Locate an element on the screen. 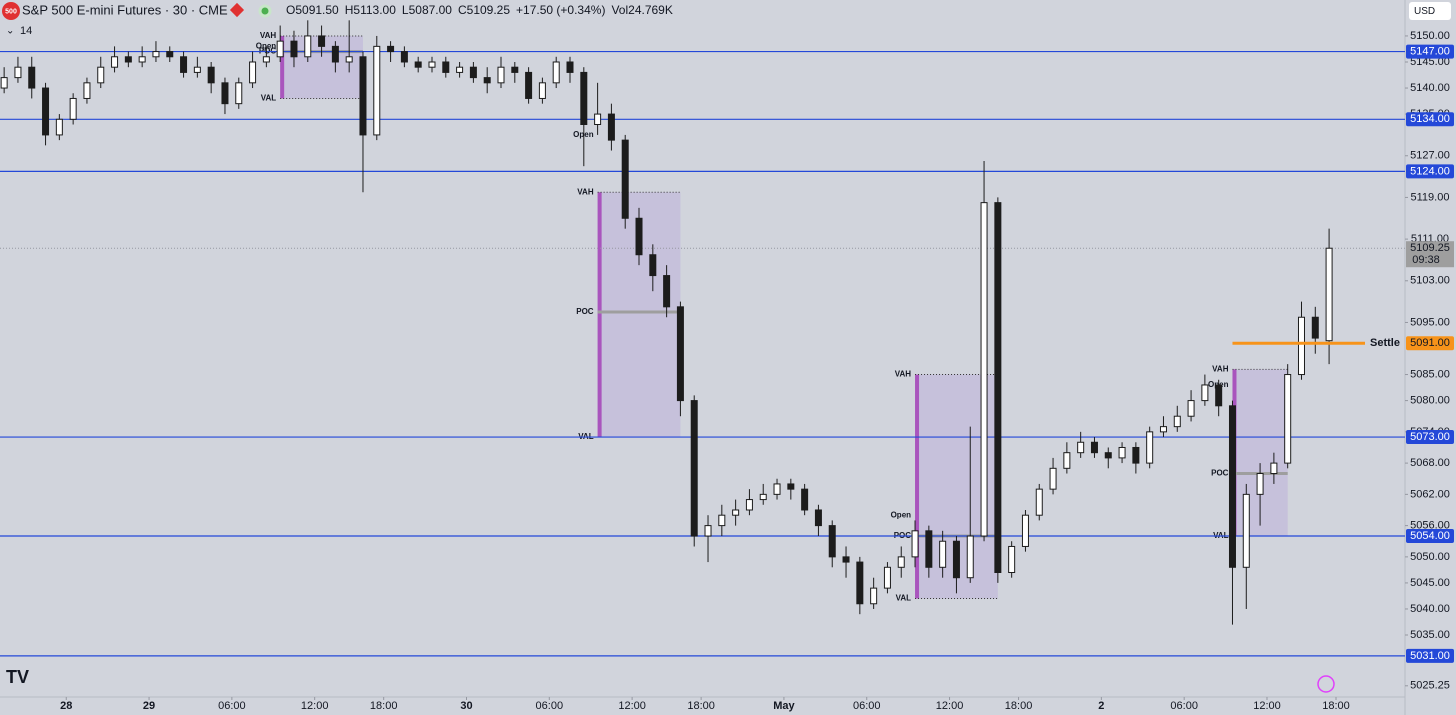 The width and height of the screenshot is (1456, 715). indicator-setting: 14 is located at coordinates (26, 31).